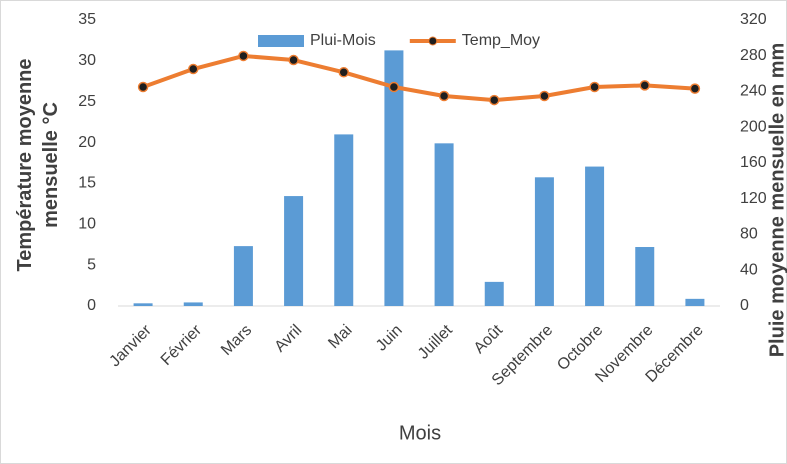 The image size is (787, 464). What do you see at coordinates (753, 55) in the screenshot?
I see `y2-tick-label: 280` at bounding box center [753, 55].